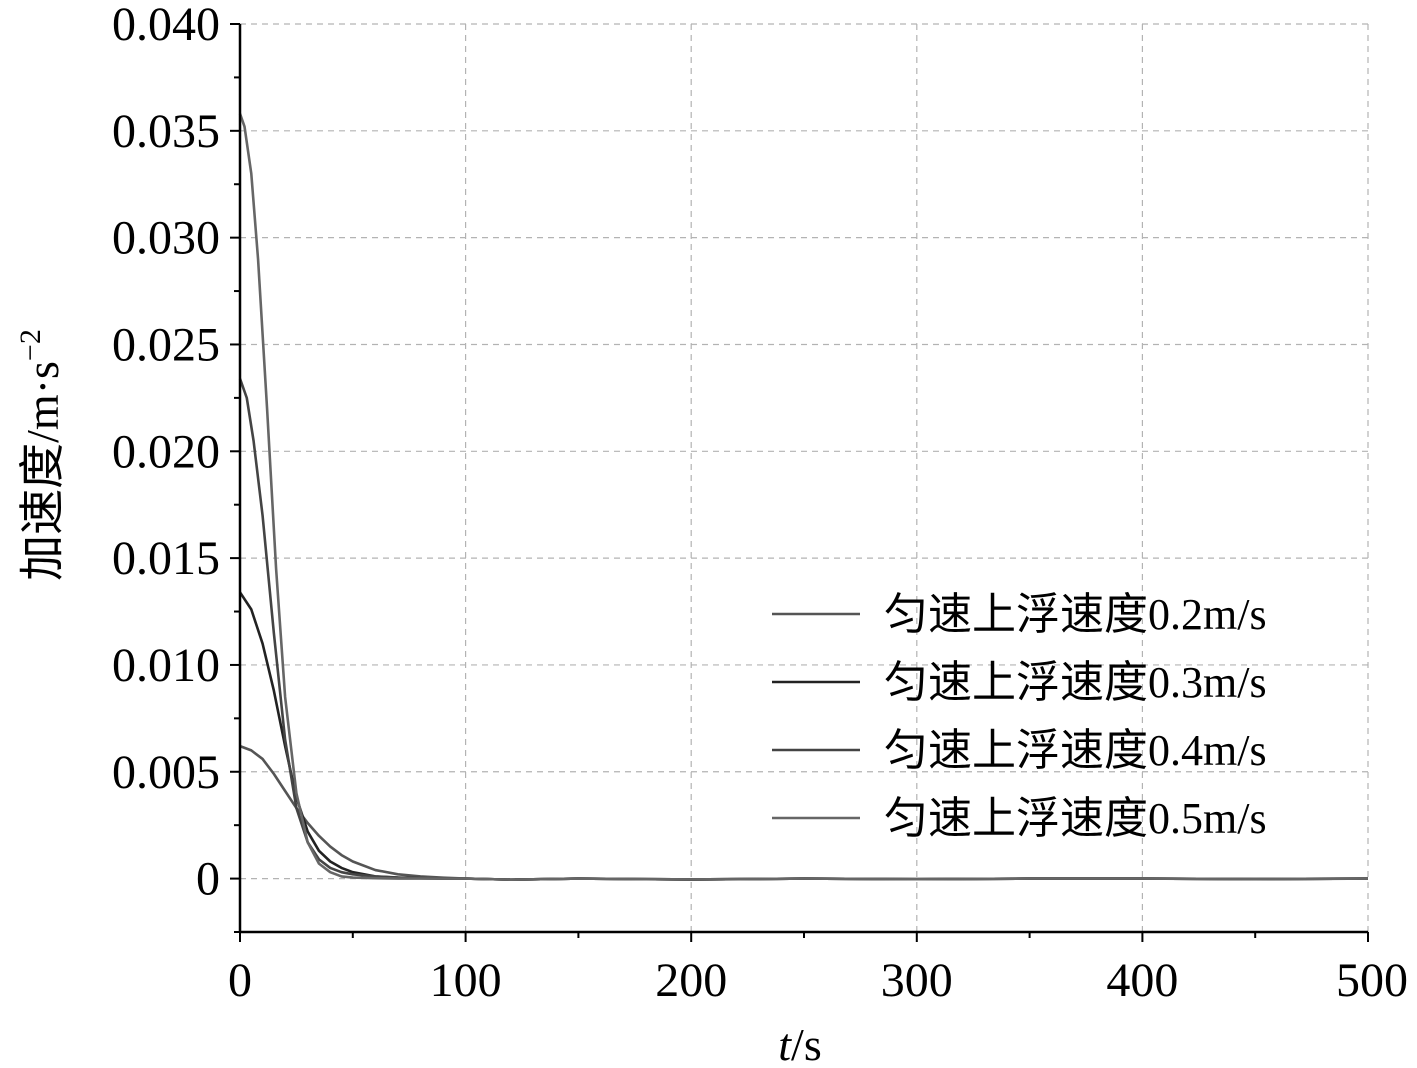  Describe the element at coordinates (691, 980) in the screenshot. I see `x-tick-label-2: 200` at that location.